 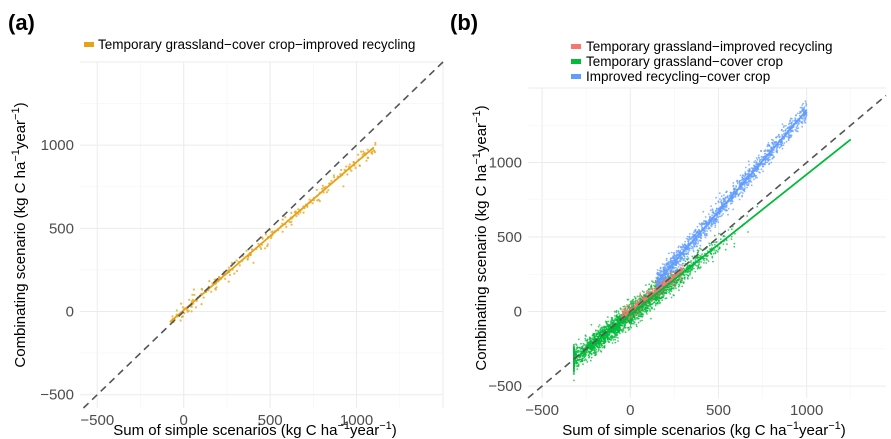 I want to click on panel-a-x-tick-label: 1000, so click(x=356, y=420).